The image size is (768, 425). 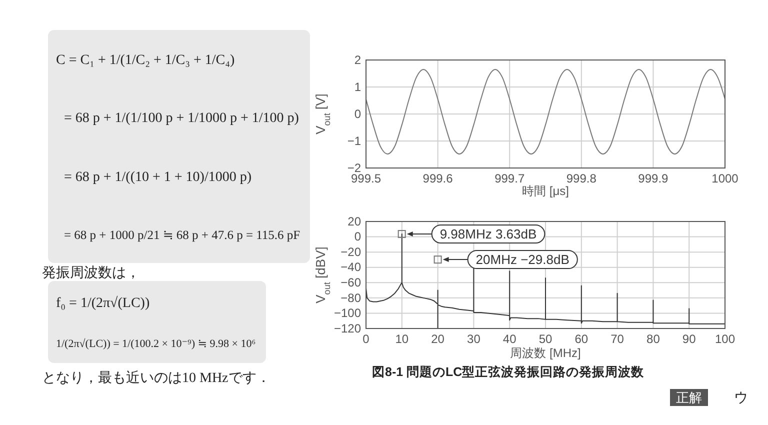 What do you see at coordinates (156, 378) in the screenshot?
I see `text: となり，最も近いのは10 MHzです．` at bounding box center [156, 378].